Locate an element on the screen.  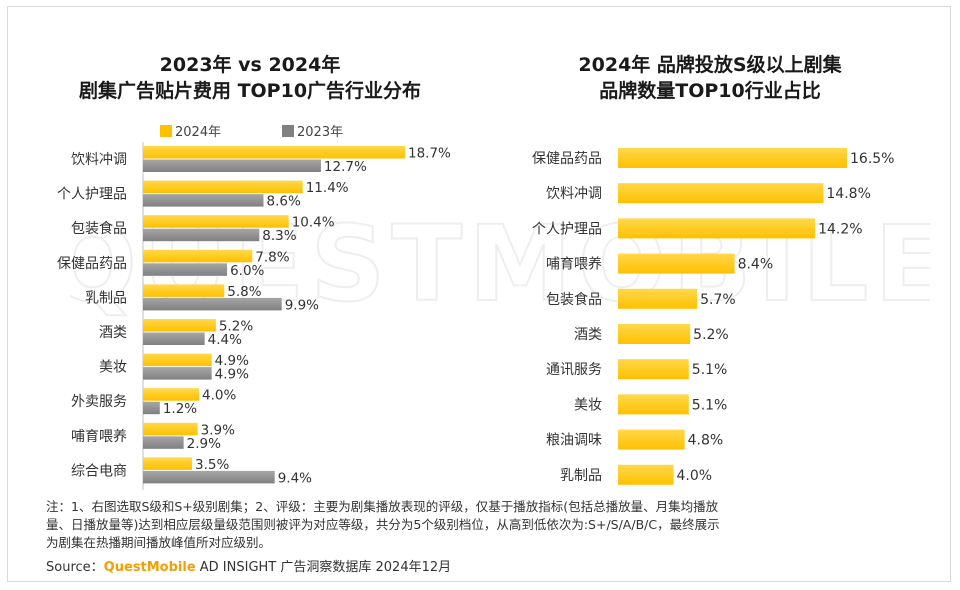
source-suffix: AD INSIGHT 广告洞察数据库 2024年12月 is located at coordinates (323, 567).